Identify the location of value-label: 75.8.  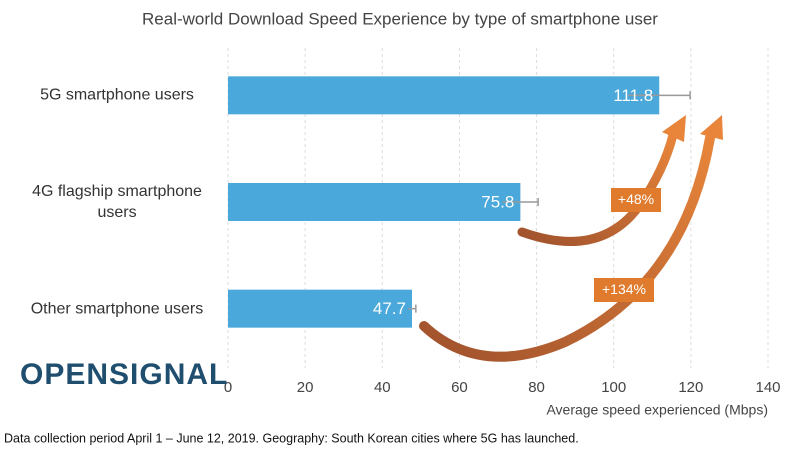
(497, 201).